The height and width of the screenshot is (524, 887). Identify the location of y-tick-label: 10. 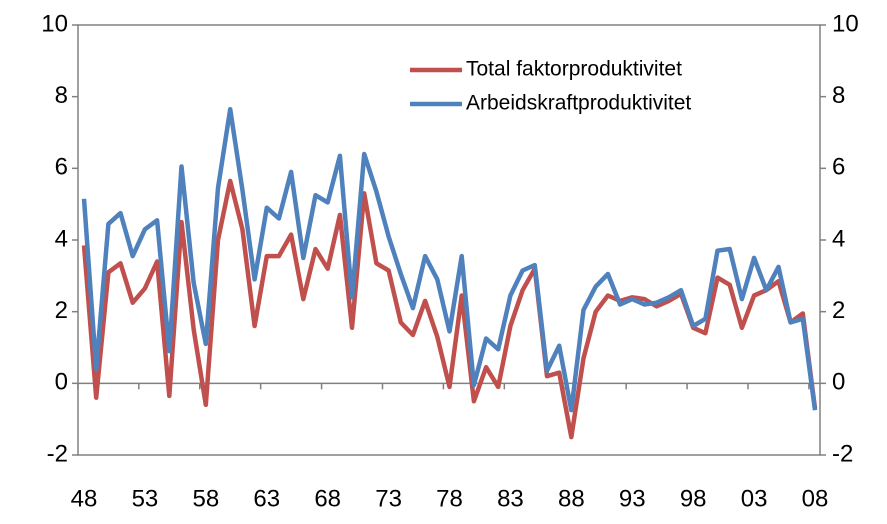
(54, 23).